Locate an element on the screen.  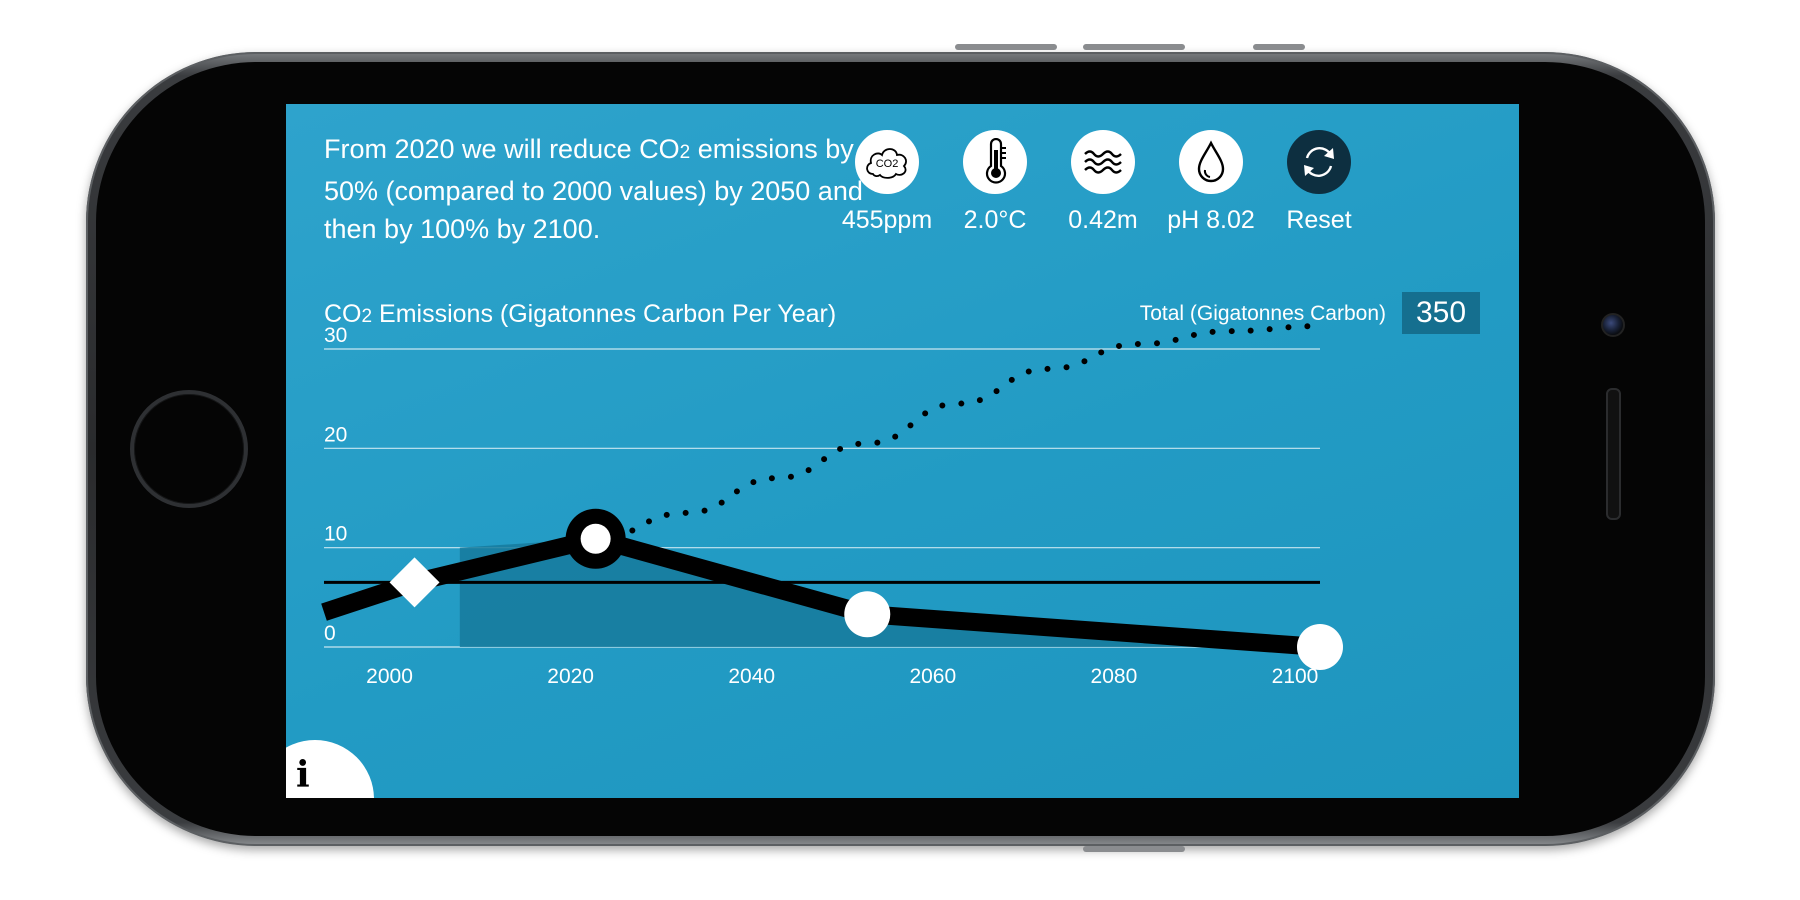
sea-level-indicator: 0.42m is located at coordinates (1103, 182).